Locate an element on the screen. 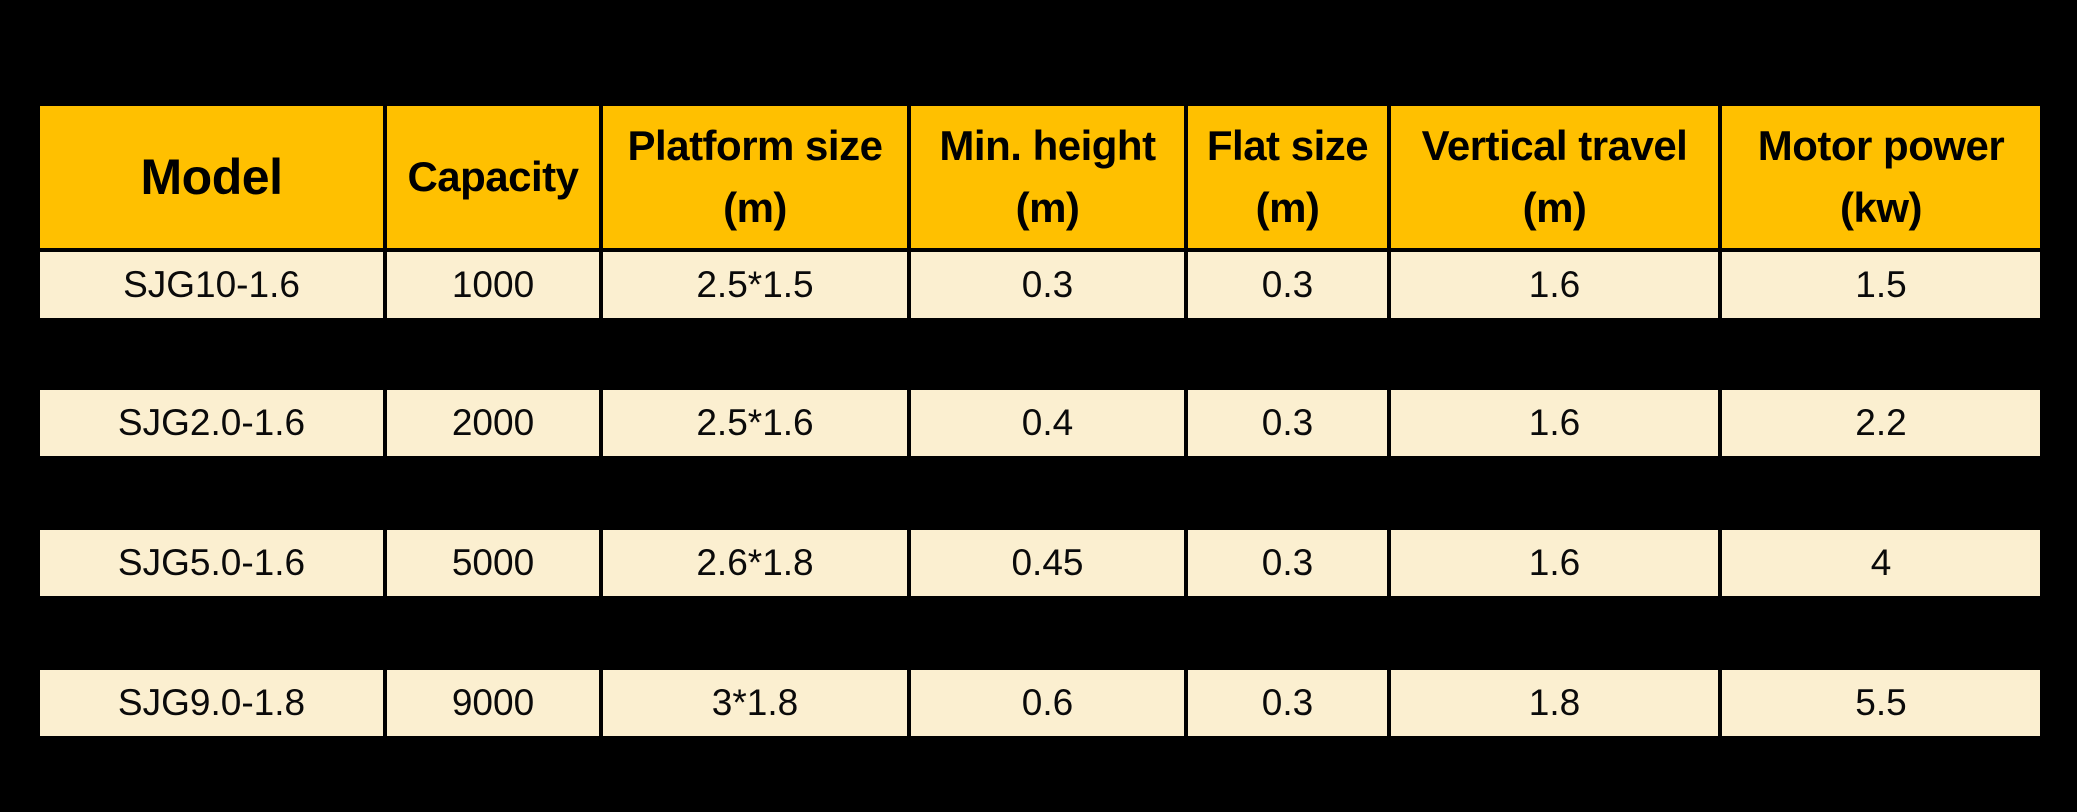 The width and height of the screenshot is (2077, 812). column-header-label: Capacity is located at coordinates (493, 176).